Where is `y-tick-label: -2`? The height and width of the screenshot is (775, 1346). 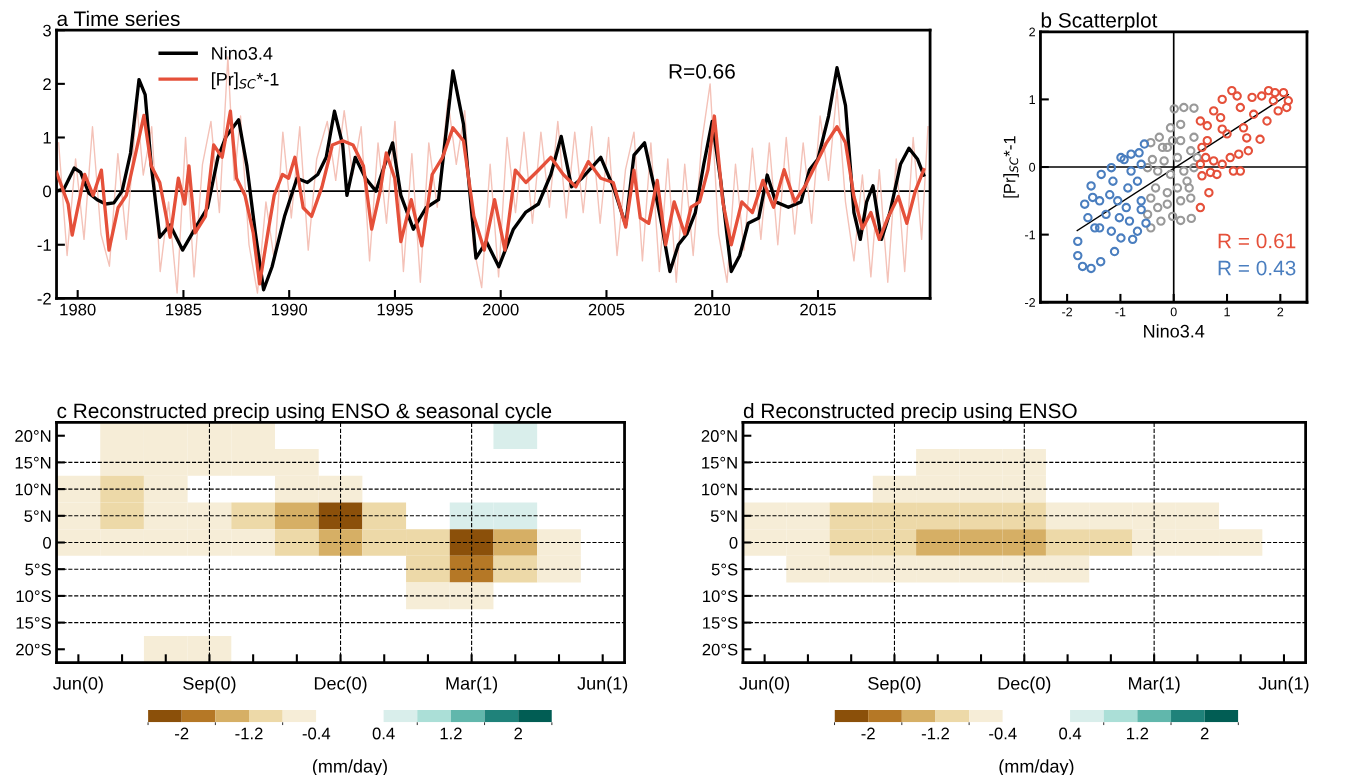
y-tick-label: -2 is located at coordinates (44, 298).